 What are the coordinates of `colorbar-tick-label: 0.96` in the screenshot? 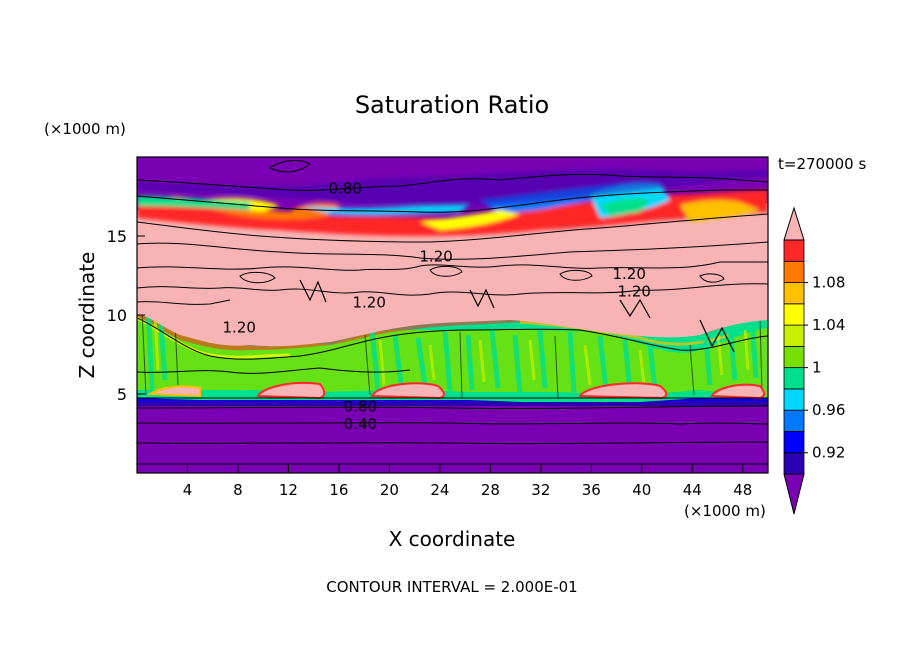 It's located at (828, 410).